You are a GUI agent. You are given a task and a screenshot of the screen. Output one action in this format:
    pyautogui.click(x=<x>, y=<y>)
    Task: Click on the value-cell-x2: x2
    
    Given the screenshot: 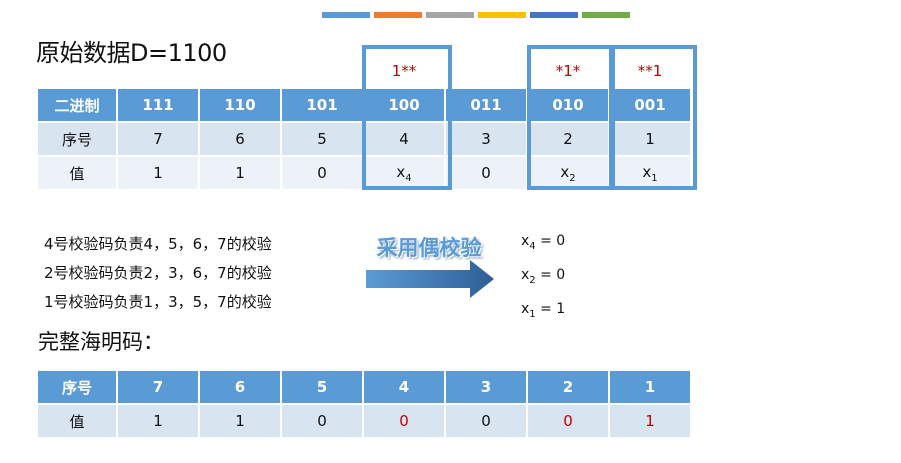 What is the action you would take?
    pyautogui.click(x=568, y=173)
    